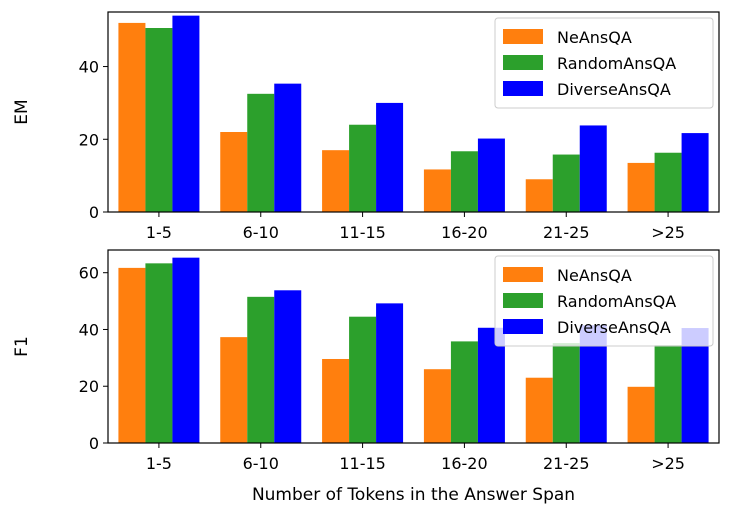 The image size is (748, 515). Describe the element at coordinates (89, 139) in the screenshot. I see `em-ytick-label: 20` at that location.